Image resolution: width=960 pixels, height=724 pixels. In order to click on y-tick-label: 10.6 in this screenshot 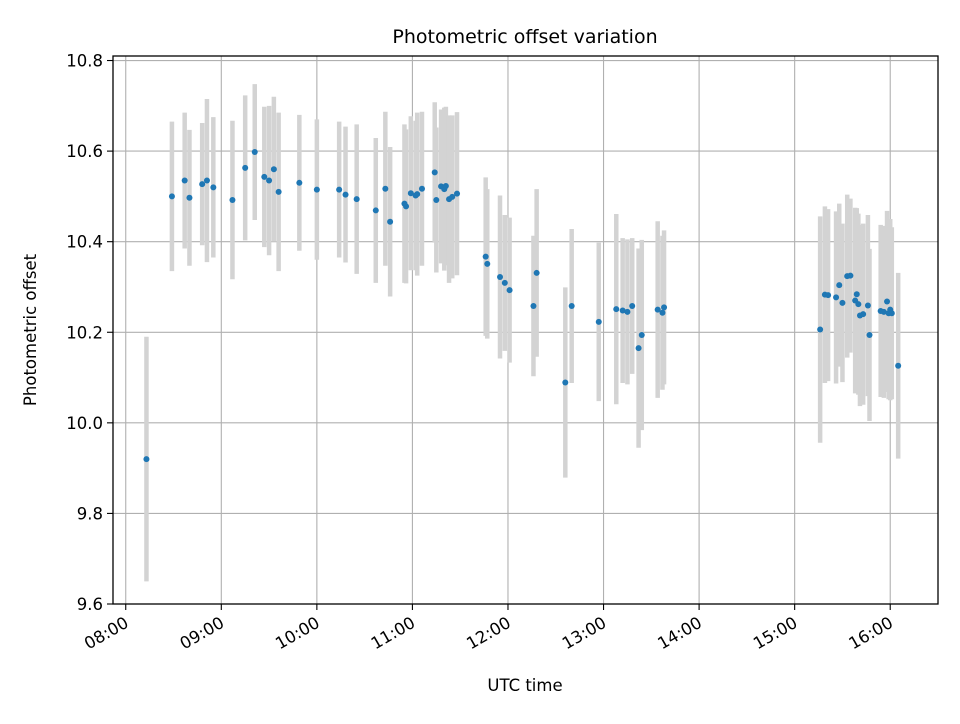, I will do `click(84, 151)`.